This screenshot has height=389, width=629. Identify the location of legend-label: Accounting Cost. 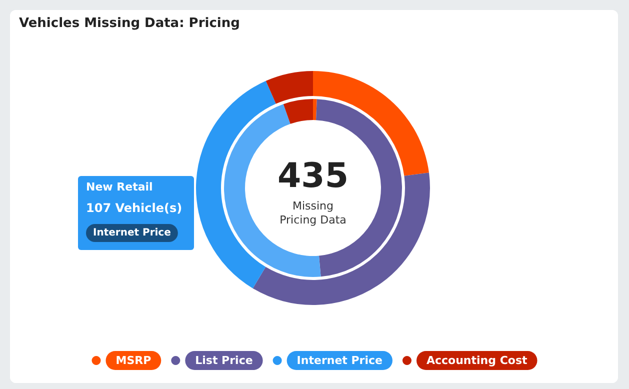
(477, 360).